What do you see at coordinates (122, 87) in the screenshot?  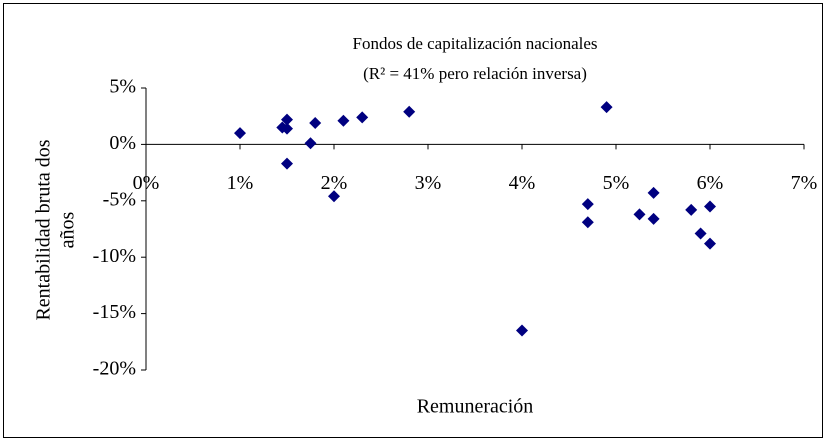 I see `y-tick-label: 5%` at bounding box center [122, 87].